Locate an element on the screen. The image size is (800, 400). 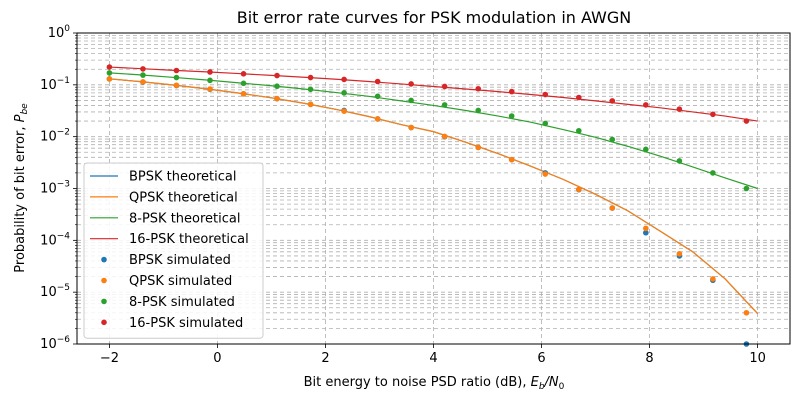
y-tick-label-1: 10⁻⁵ is located at coordinates (55, 291).